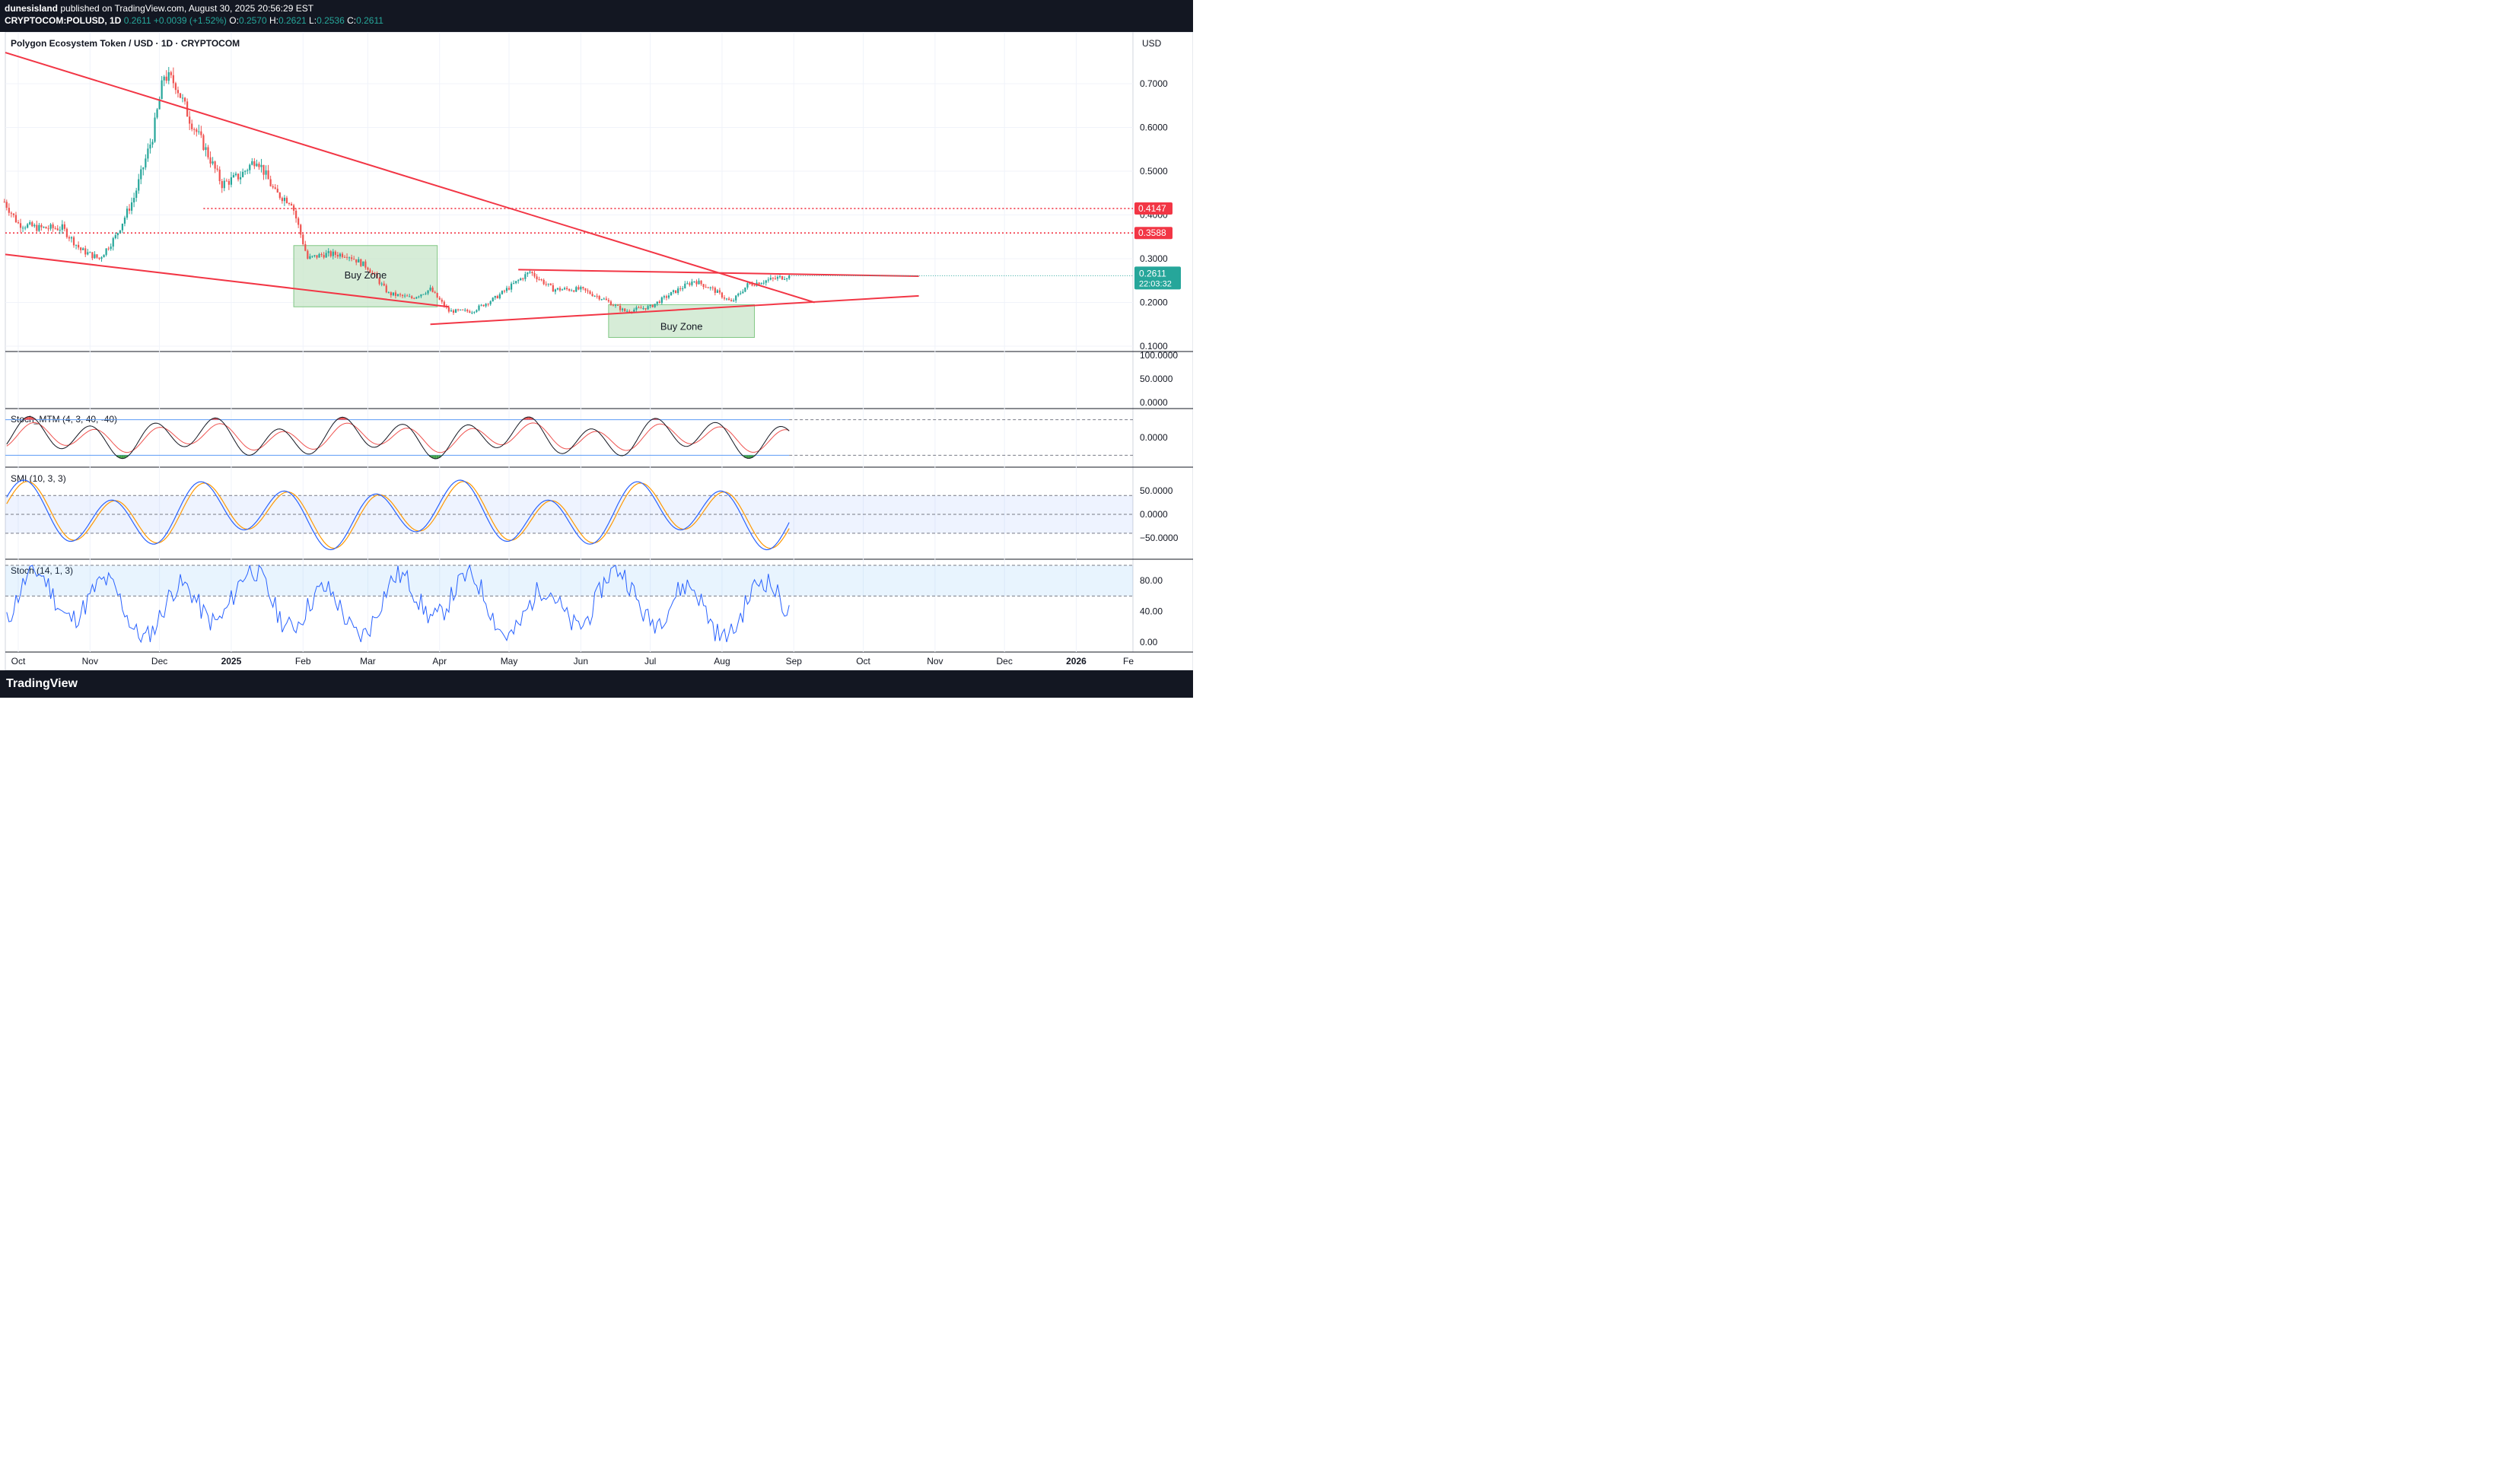 Image resolution: width=2520 pixels, height=1473 pixels. I want to click on buy-zone-label: Buy Zone, so click(682, 326).